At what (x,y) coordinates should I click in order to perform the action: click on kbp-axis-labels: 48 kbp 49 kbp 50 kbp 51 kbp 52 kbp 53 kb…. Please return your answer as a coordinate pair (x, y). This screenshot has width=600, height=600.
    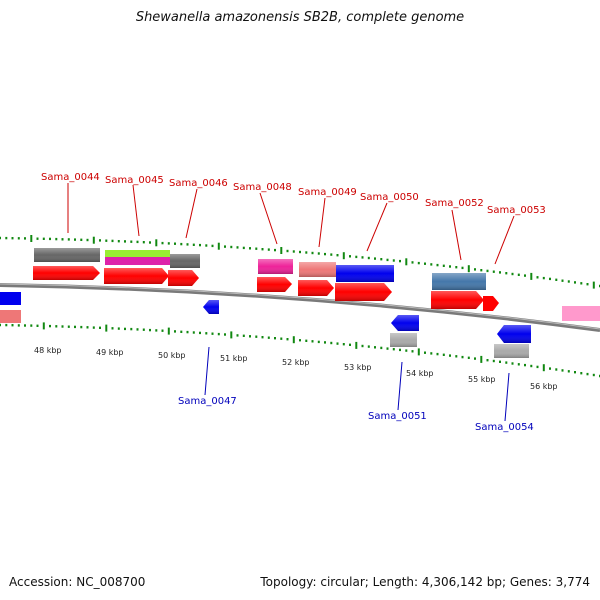
    Looking at the image, I should click on (296, 368).